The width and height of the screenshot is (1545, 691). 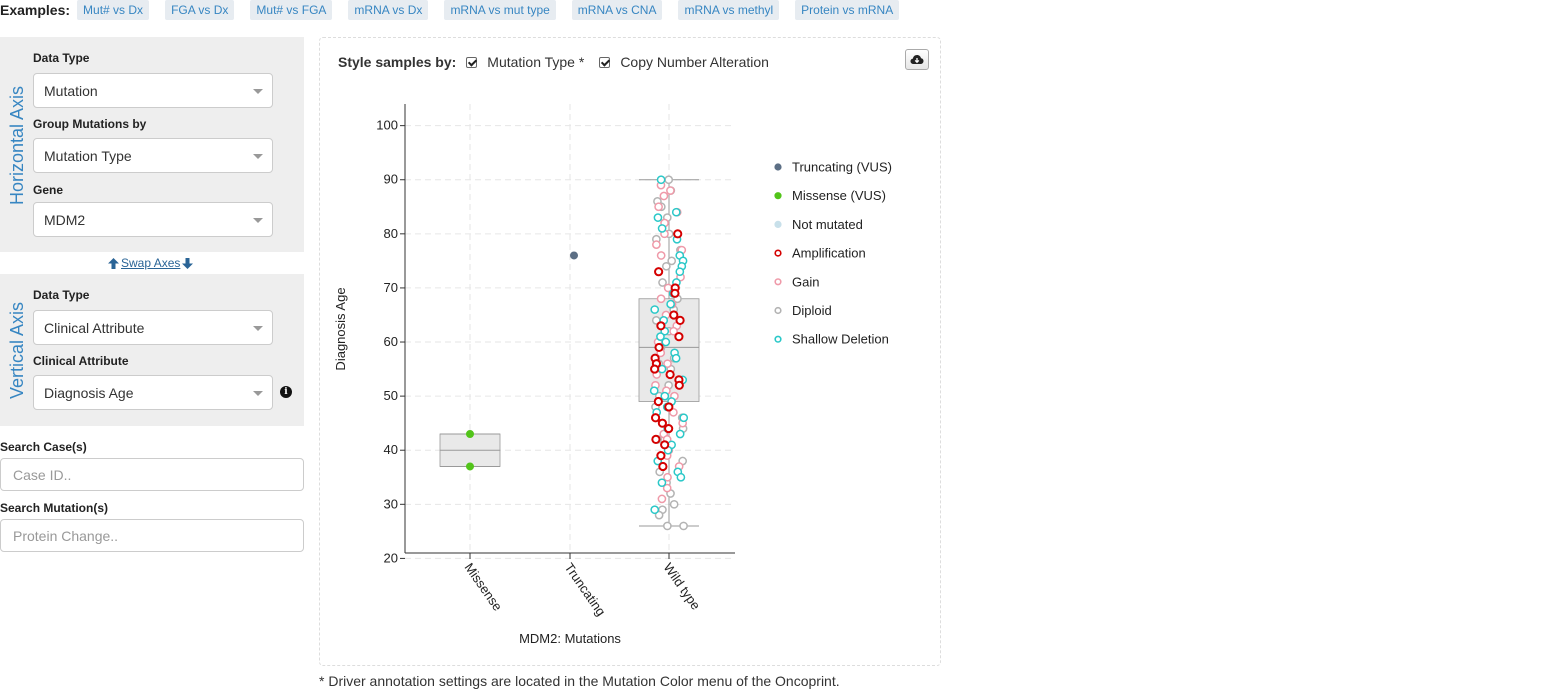 I want to click on example-link: mRNA vs methyl, so click(x=729, y=10).